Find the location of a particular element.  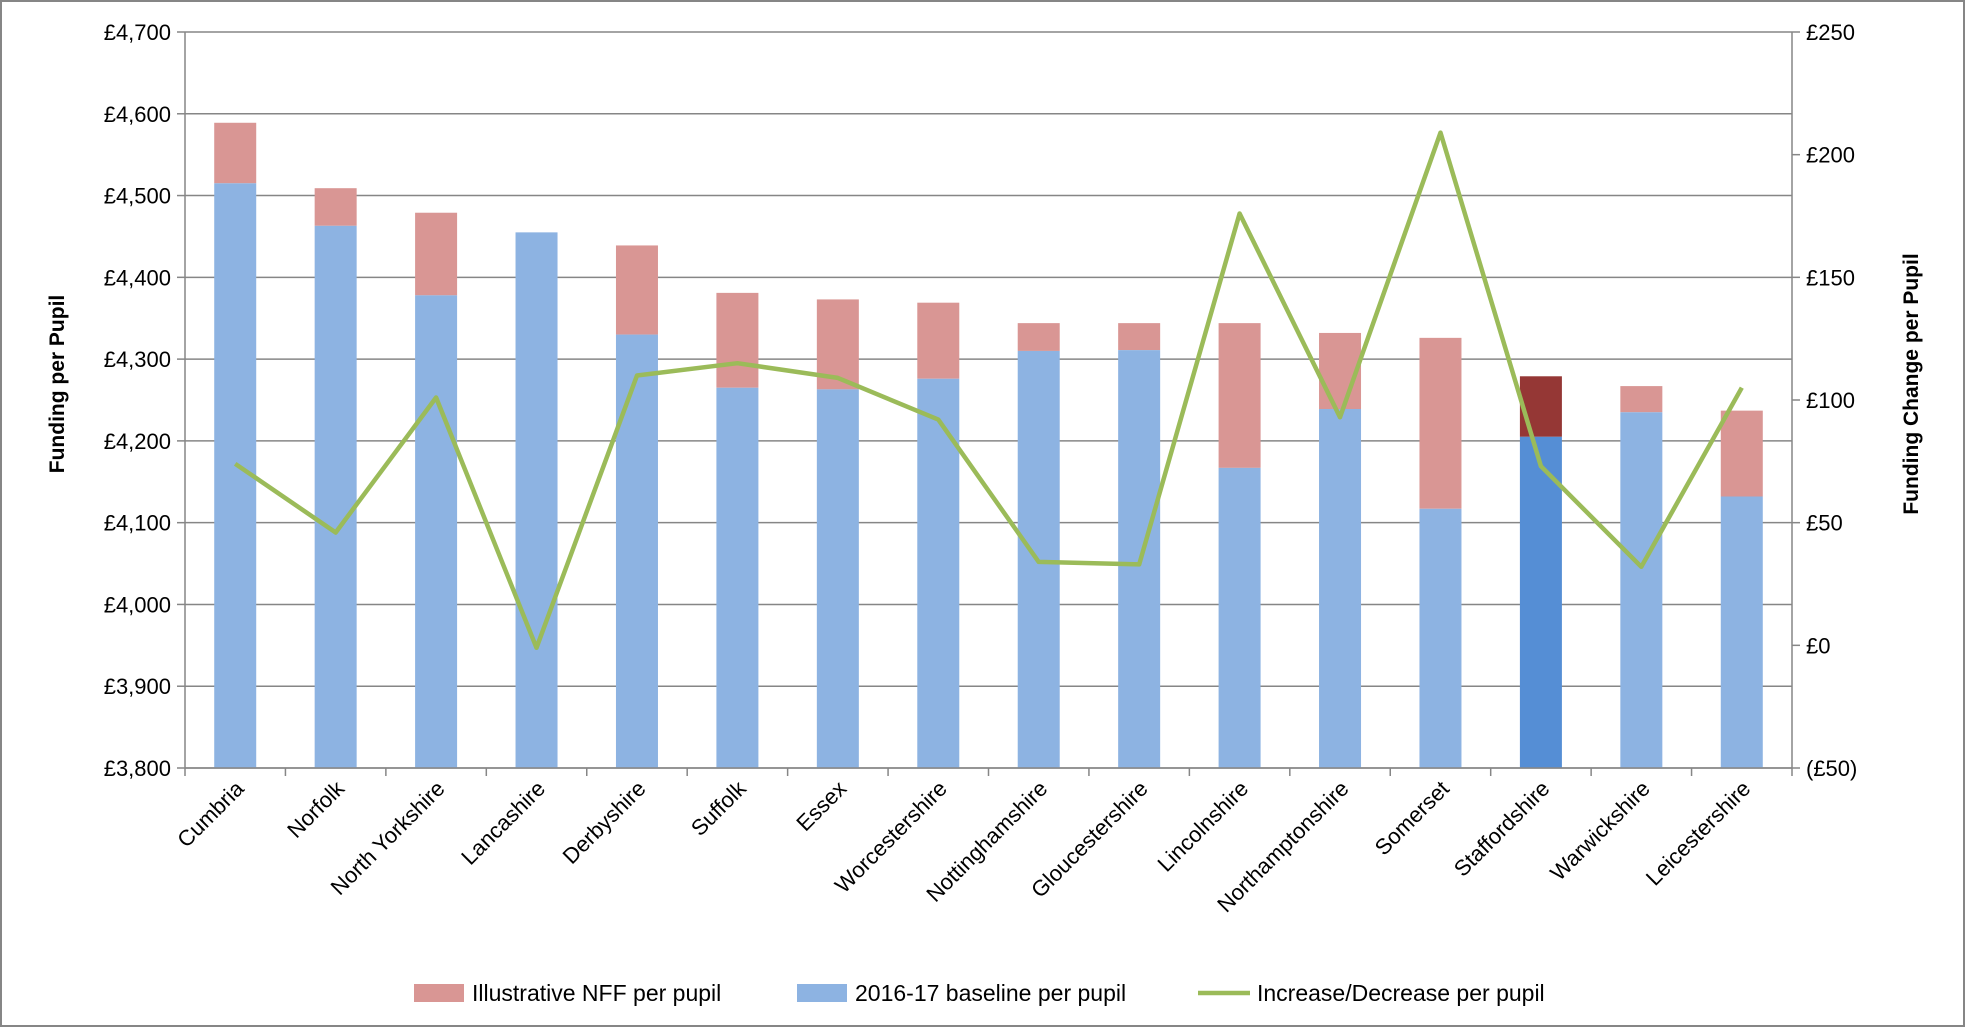

right-axis-ticks: (£50) £0 £50 £100 £150 £200 £250 is located at coordinates (1831, 400).